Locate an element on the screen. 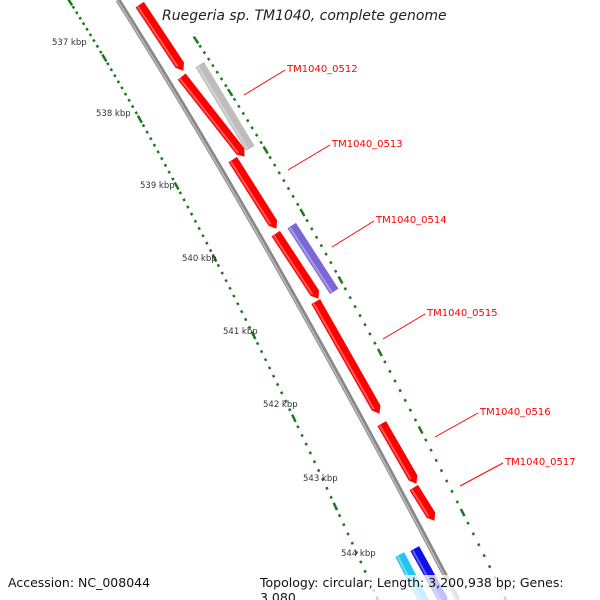 This screenshot has width=600, height=600. gene-label: TM1040_0516 is located at coordinates (515, 412).